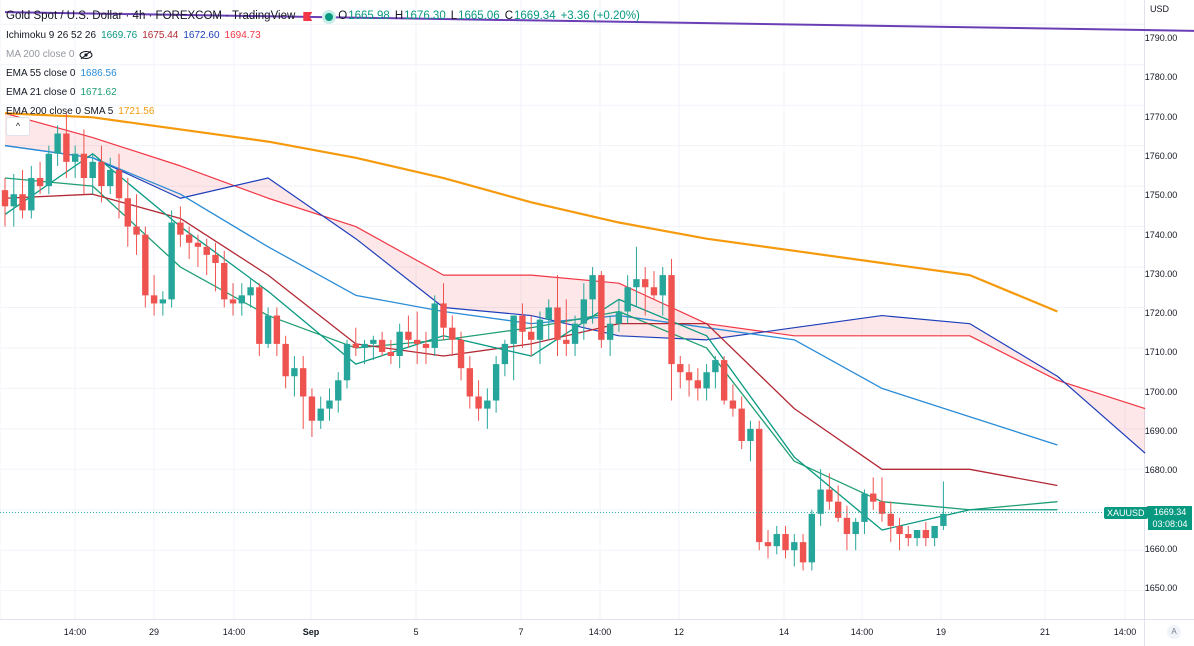 This screenshot has height=646, width=1194. I want to click on price-tick-label: 1750.00, so click(1161, 195).